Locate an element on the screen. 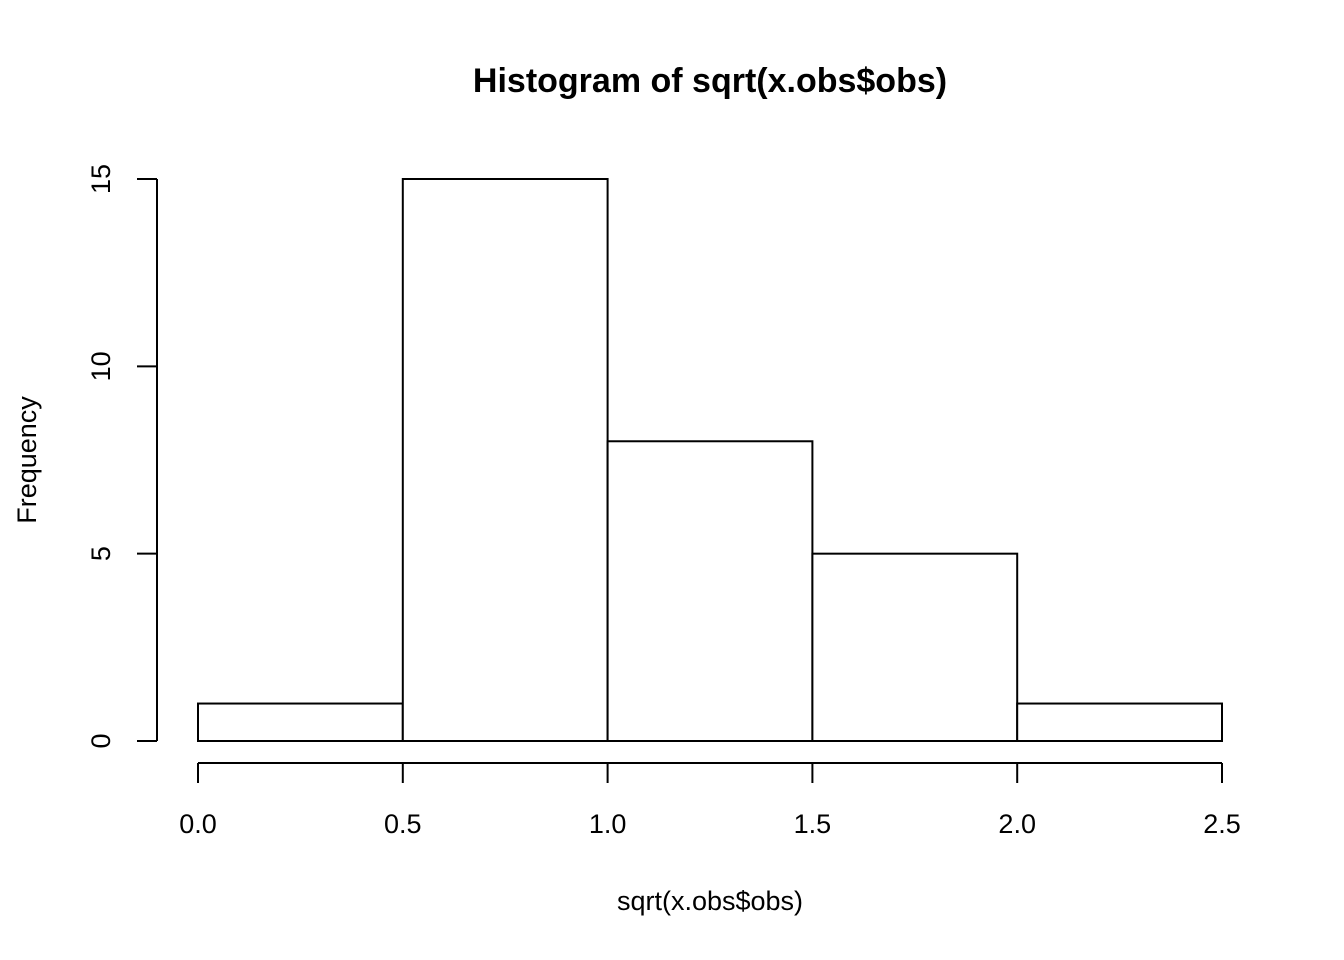 This screenshot has width=1344, height=960. x-tick-label: 0.5 is located at coordinates (403, 824).